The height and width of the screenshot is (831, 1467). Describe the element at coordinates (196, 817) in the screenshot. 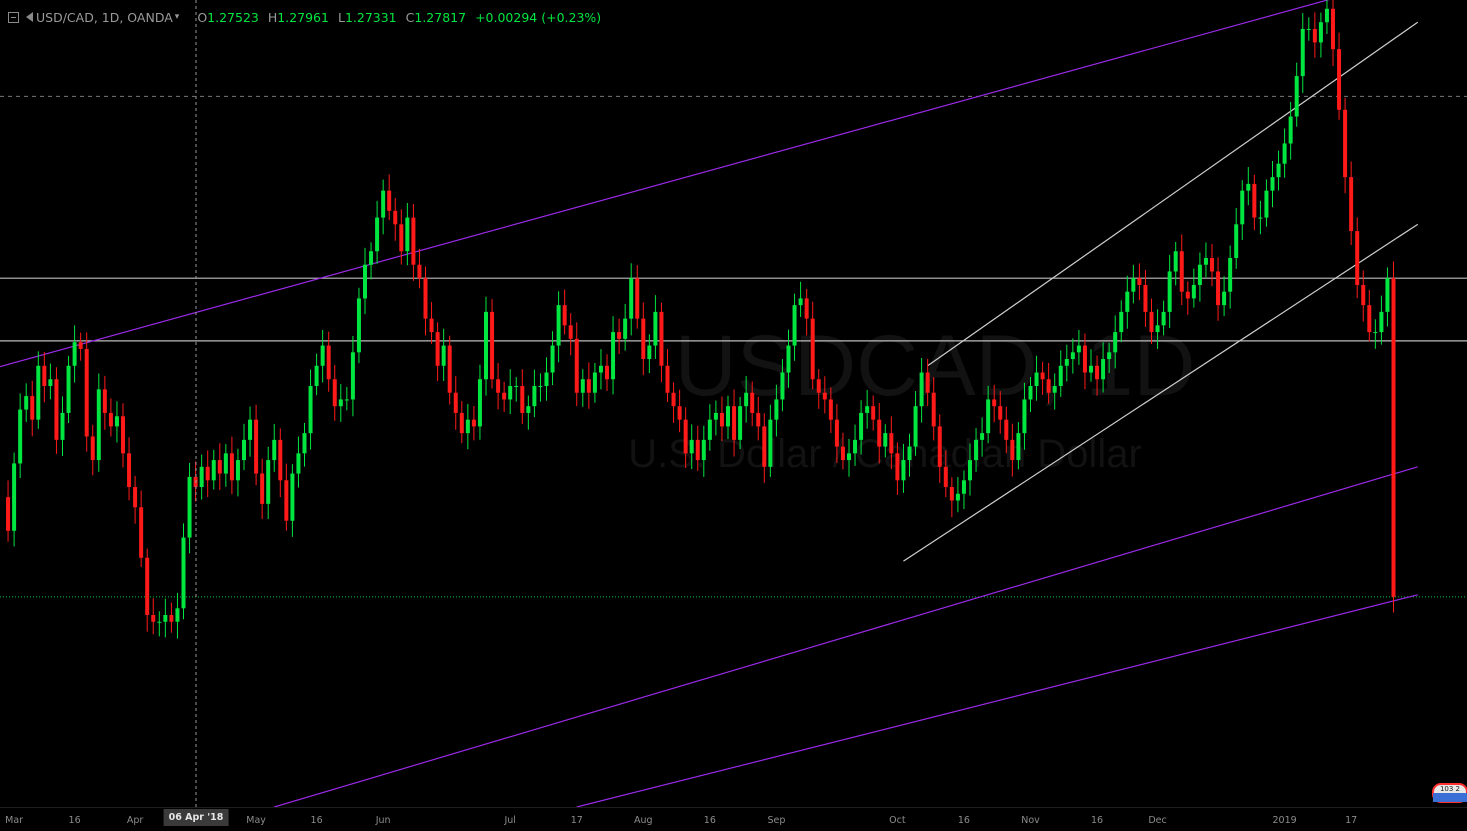

I see `crosshair-date-label: 06 Apr '18` at that location.